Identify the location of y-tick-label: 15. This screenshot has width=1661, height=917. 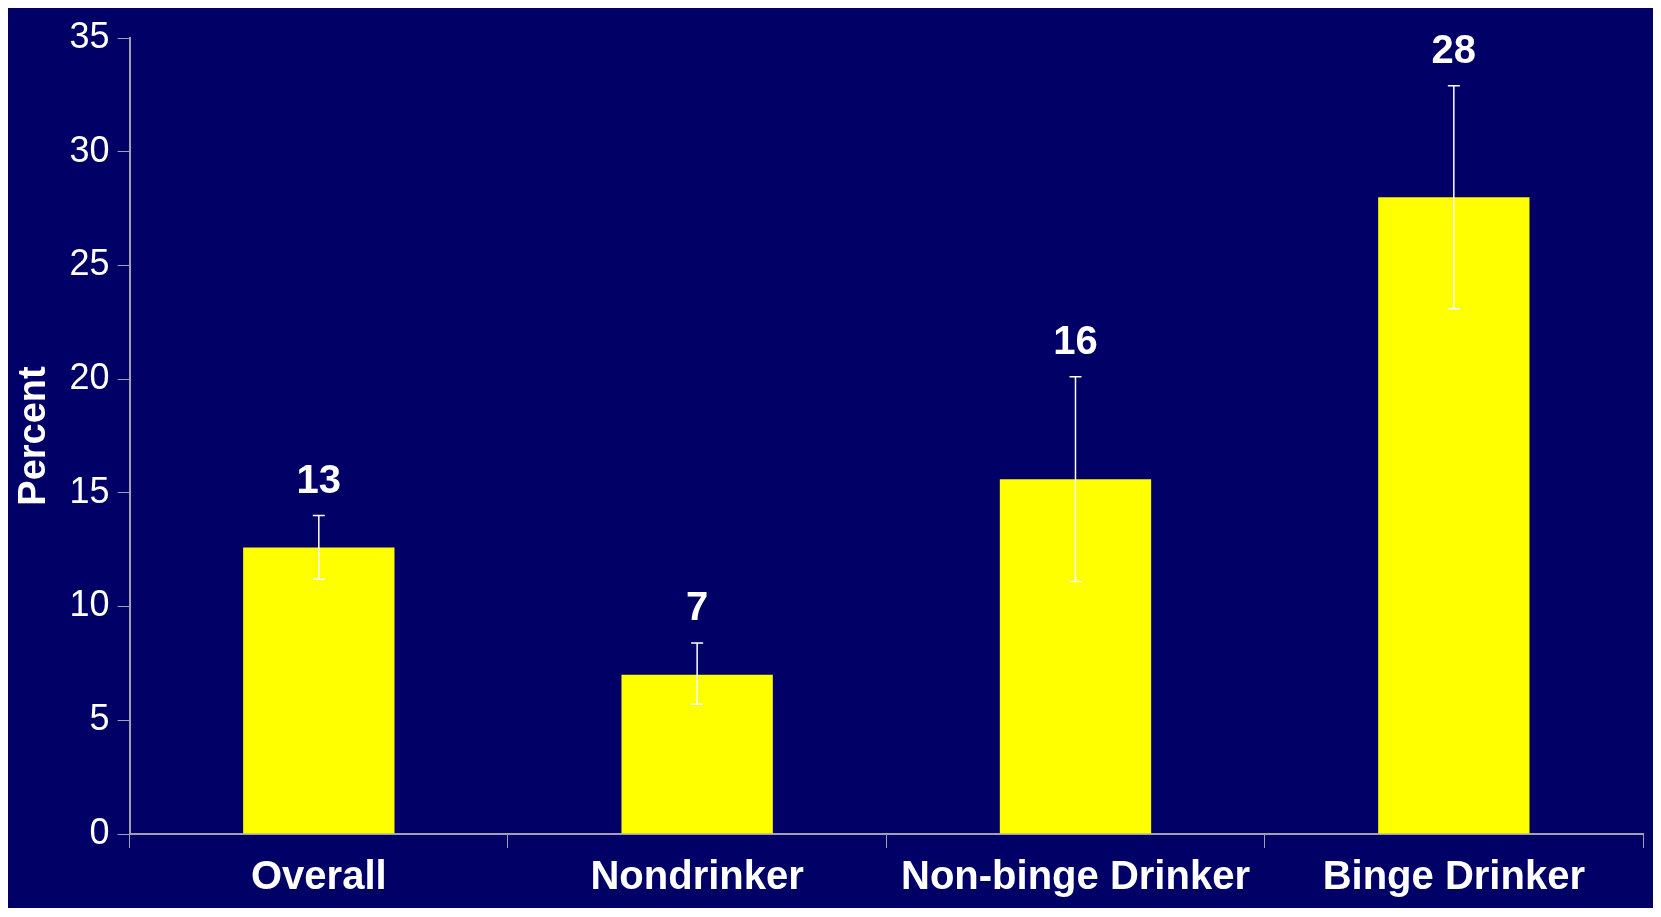
(89, 490).